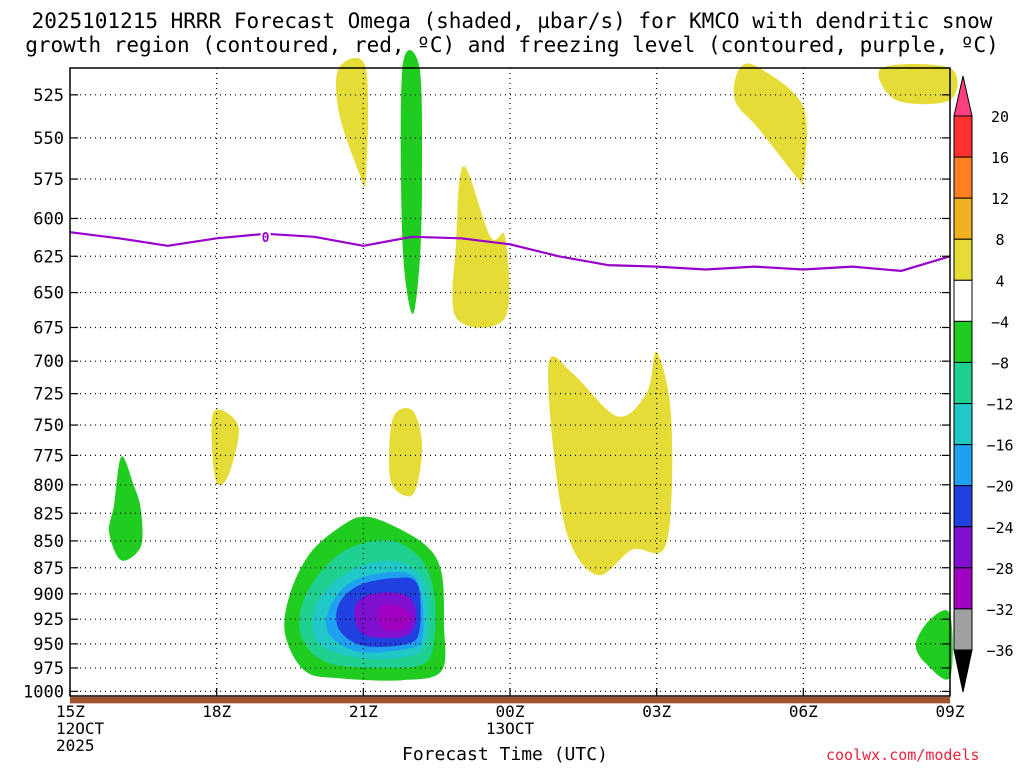  I want to click on y-tick-label-600: 600, so click(48, 219).